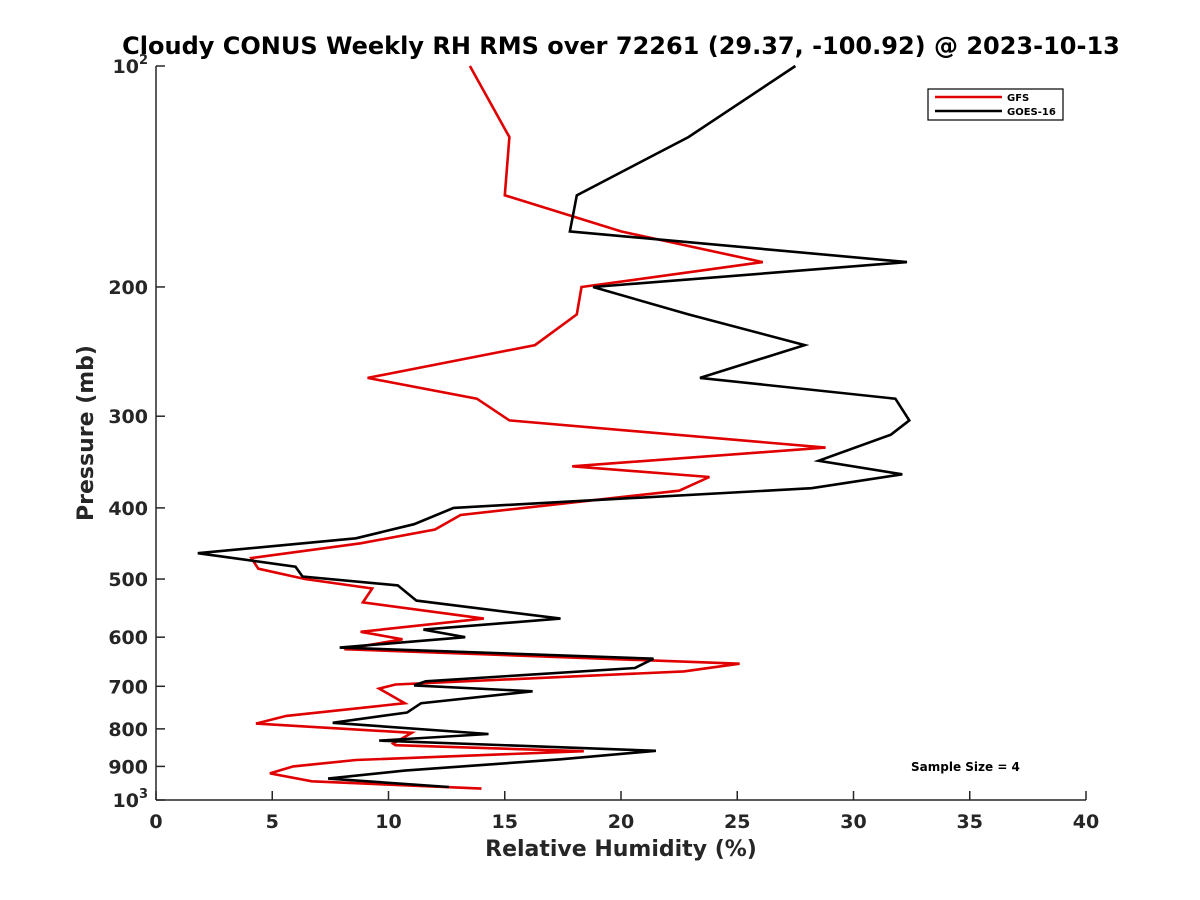 The width and height of the screenshot is (1200, 900). I want to click on y-axis-label: Pressure (mb), so click(86, 433).